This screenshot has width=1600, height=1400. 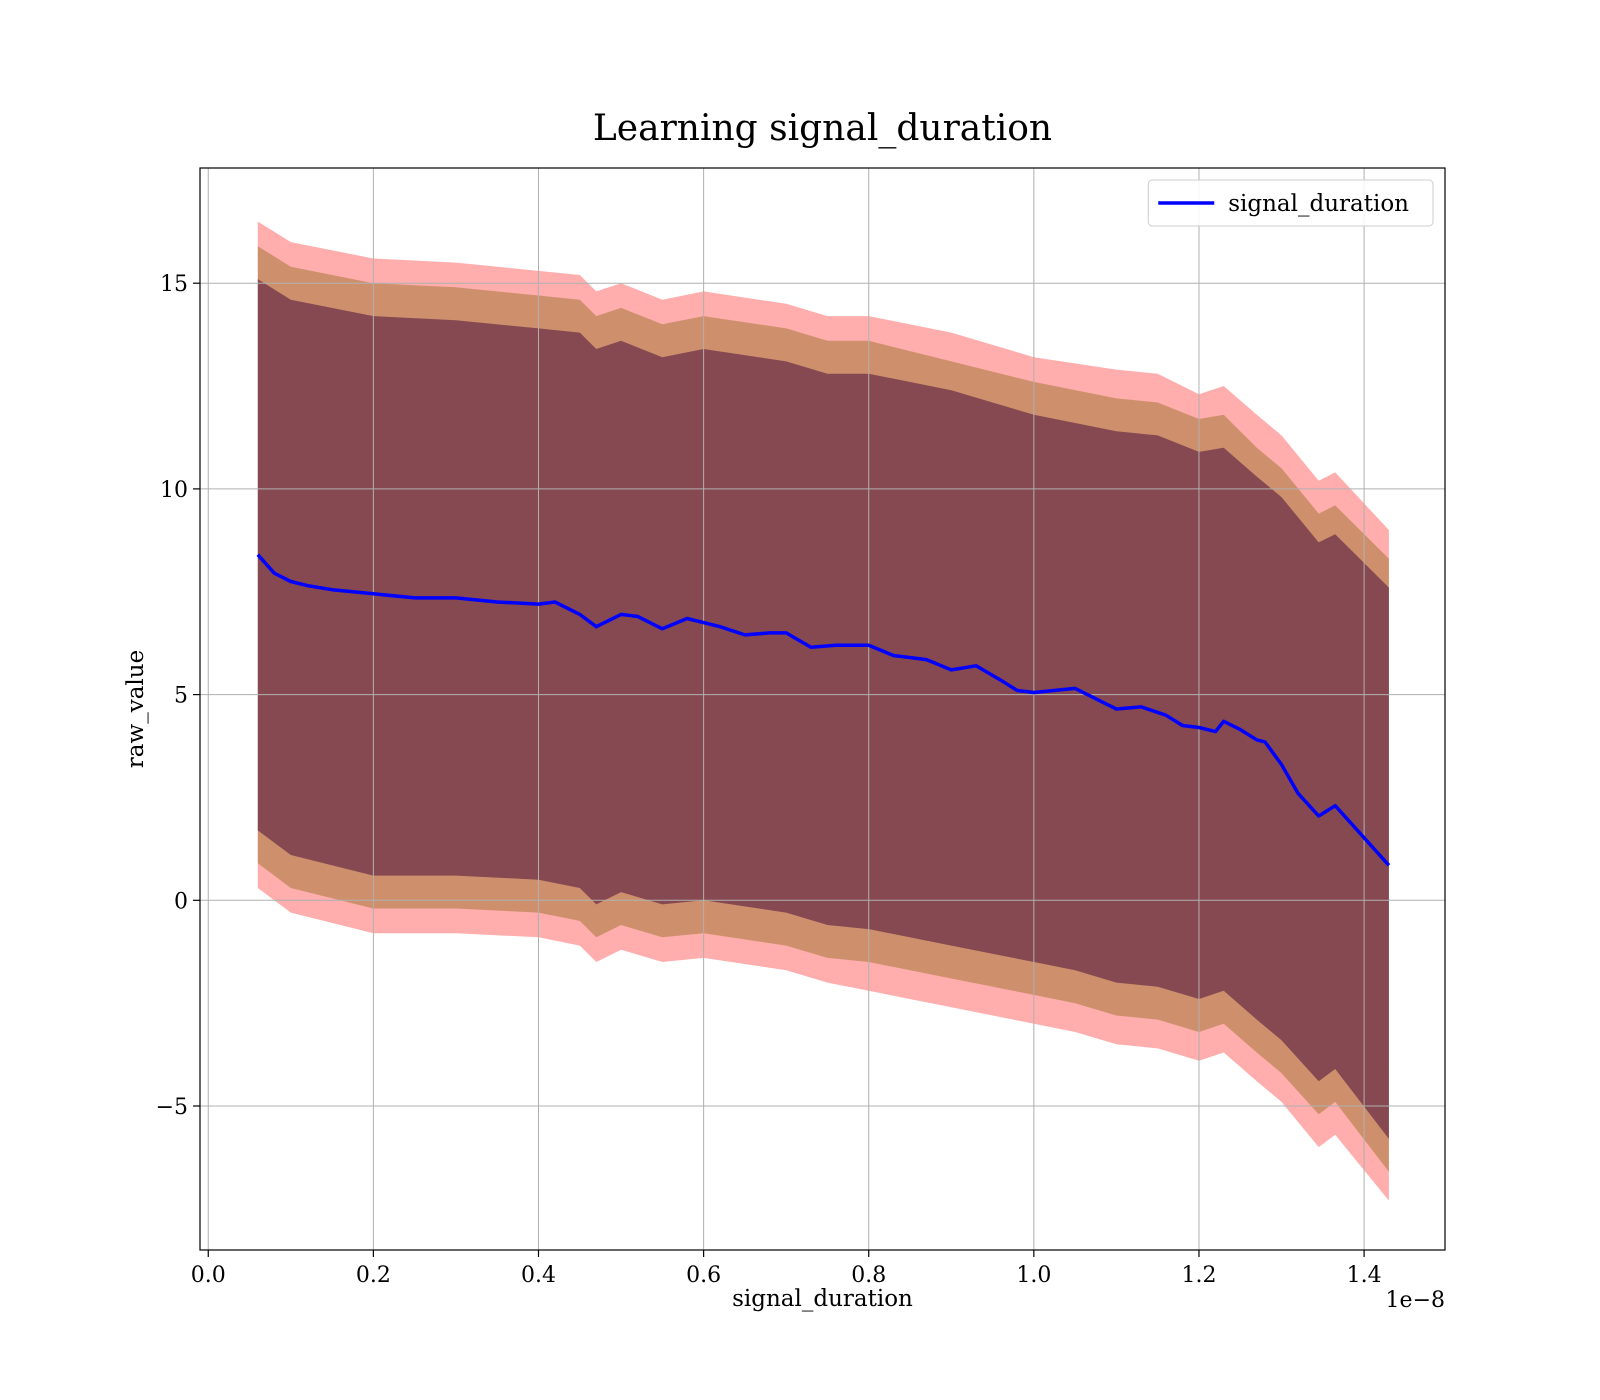 What do you see at coordinates (822, 1299) in the screenshot?
I see `x-axis-label: signal_duration` at bounding box center [822, 1299].